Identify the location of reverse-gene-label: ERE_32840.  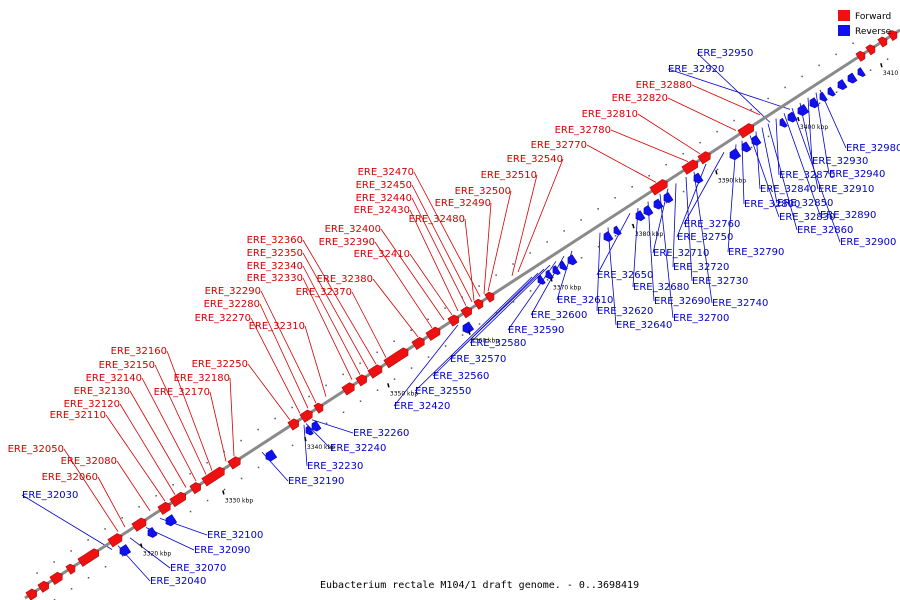
(788, 189).